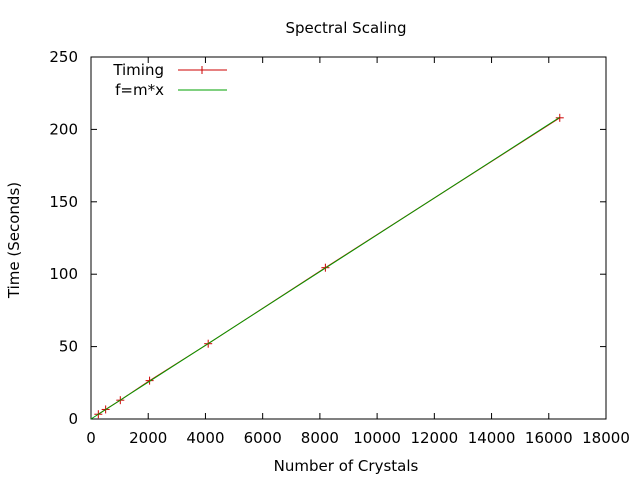 Image resolution: width=640 pixels, height=480 pixels. Describe the element at coordinates (63, 129) in the screenshot. I see `y-tick-label: 200` at that location.